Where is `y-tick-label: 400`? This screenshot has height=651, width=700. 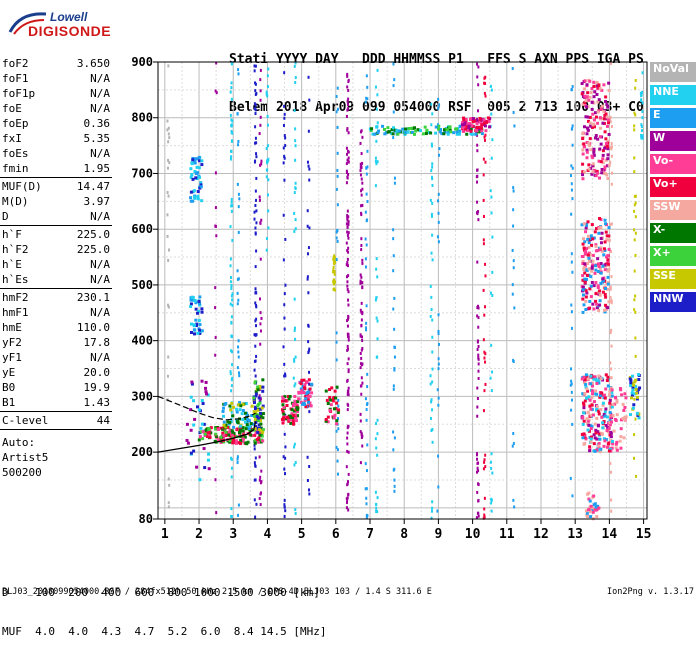 y-tick-label: 400 is located at coordinates (142, 341).